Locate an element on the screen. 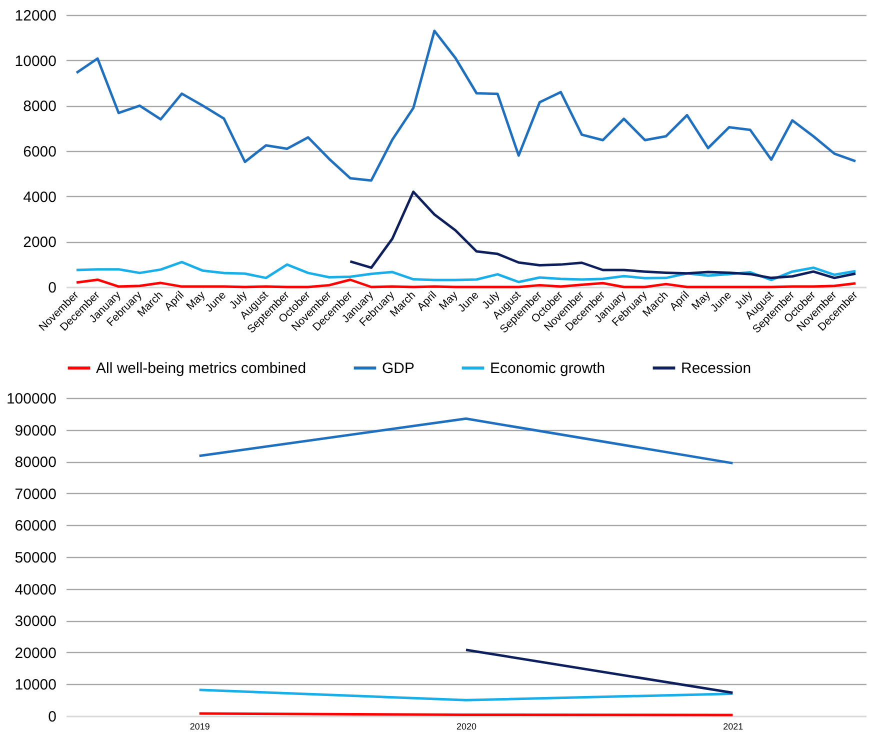 The image size is (892, 741). y-tick-label: 2000 is located at coordinates (39, 243).